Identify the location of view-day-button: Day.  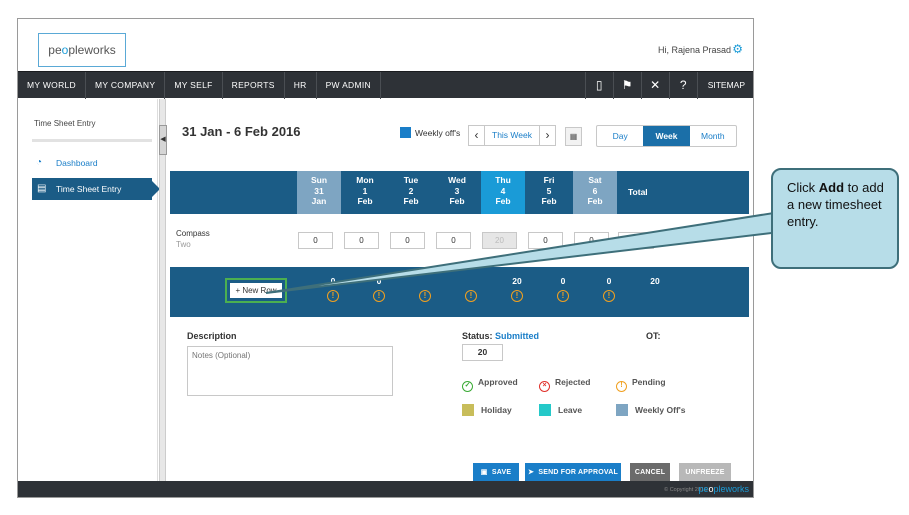
(620, 136).